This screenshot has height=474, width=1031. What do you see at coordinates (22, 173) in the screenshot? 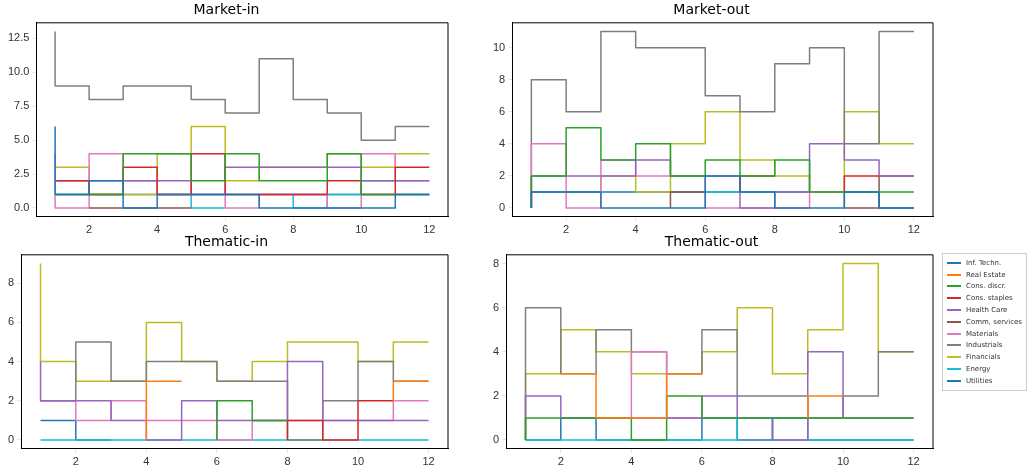
I see `y-tick-label: 2.5` at bounding box center [22, 173].